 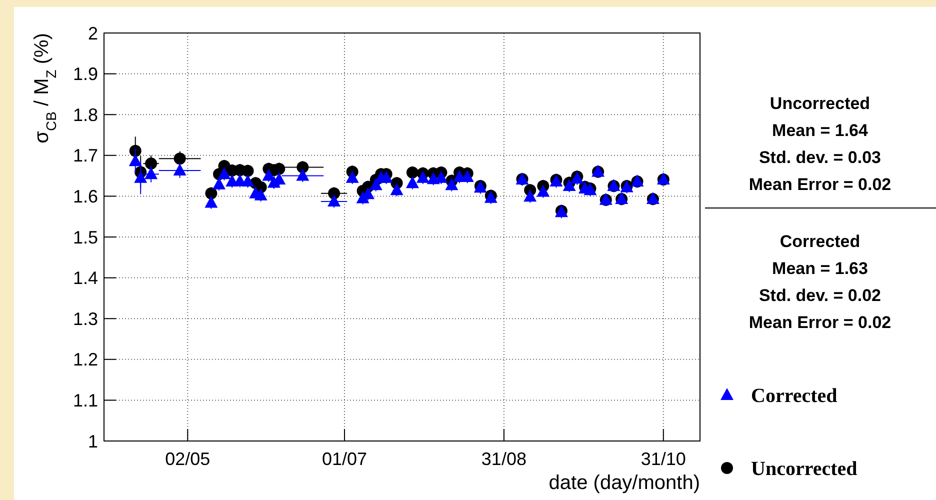 I want to click on x-tick-label: 01/07, so click(x=345, y=459).